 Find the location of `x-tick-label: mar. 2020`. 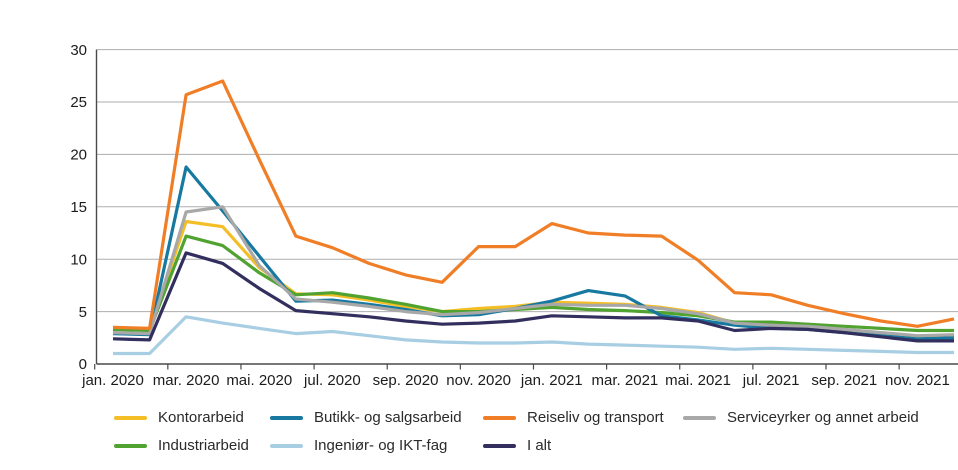

x-tick-label: mar. 2020 is located at coordinates (186, 380).